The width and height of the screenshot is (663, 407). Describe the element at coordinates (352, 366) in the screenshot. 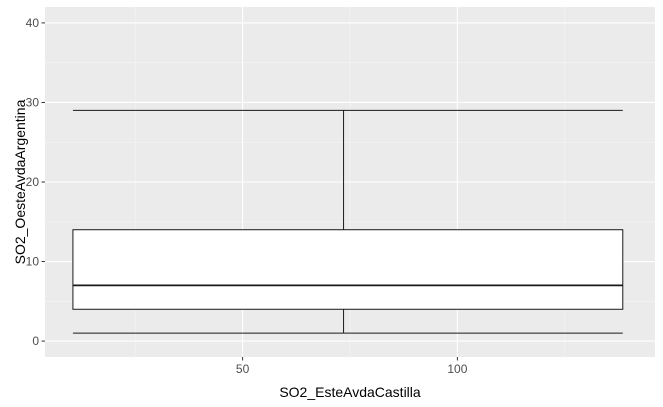

I see `x-axis: 50 100` at that location.